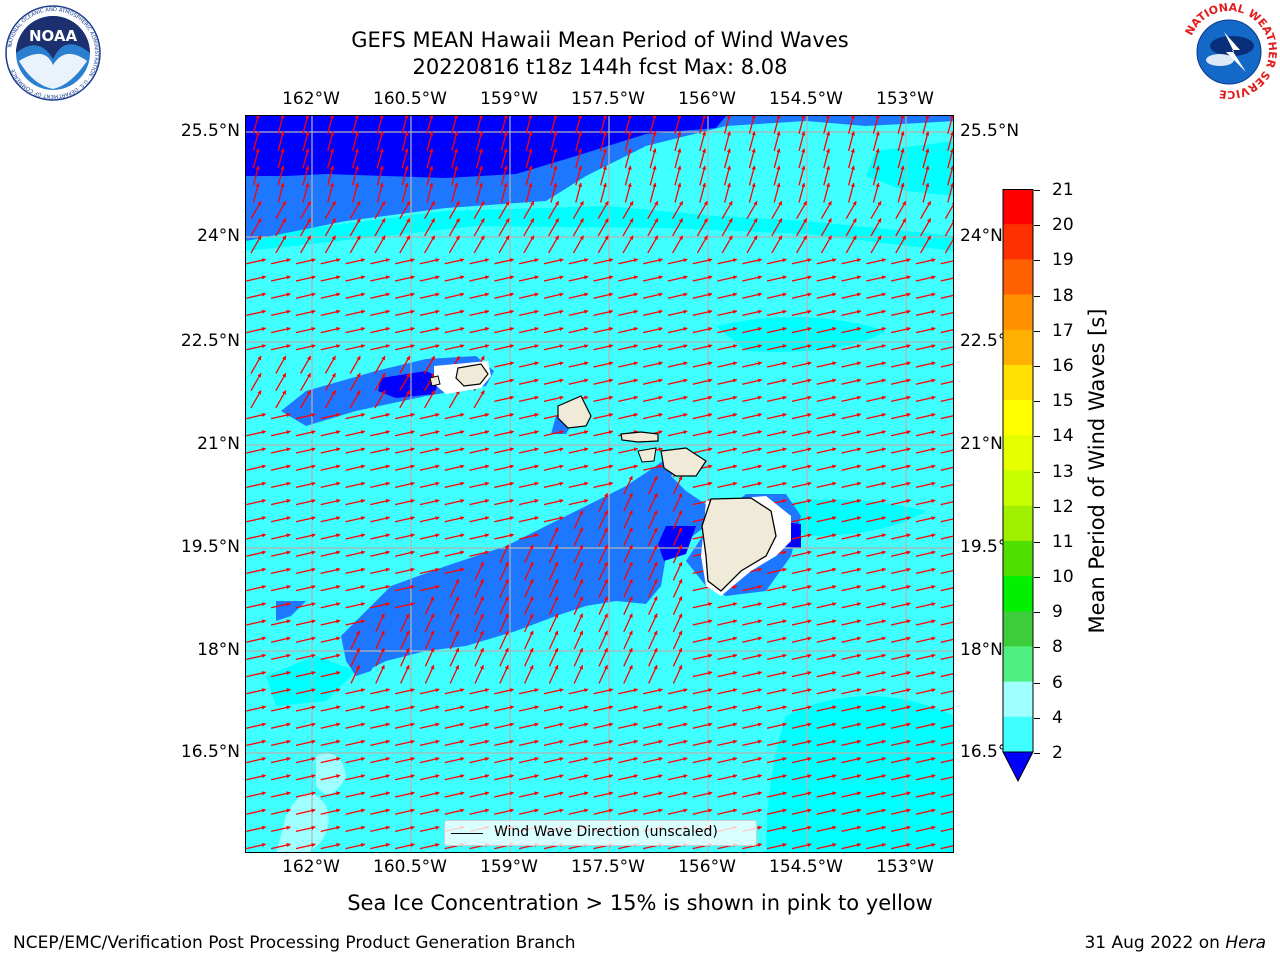 Image resolution: width=1280 pixels, height=960 pixels. Describe the element at coordinates (1175, 943) in the screenshot. I see `footer-date: 31 Aug 2022 on Hera` at that location.